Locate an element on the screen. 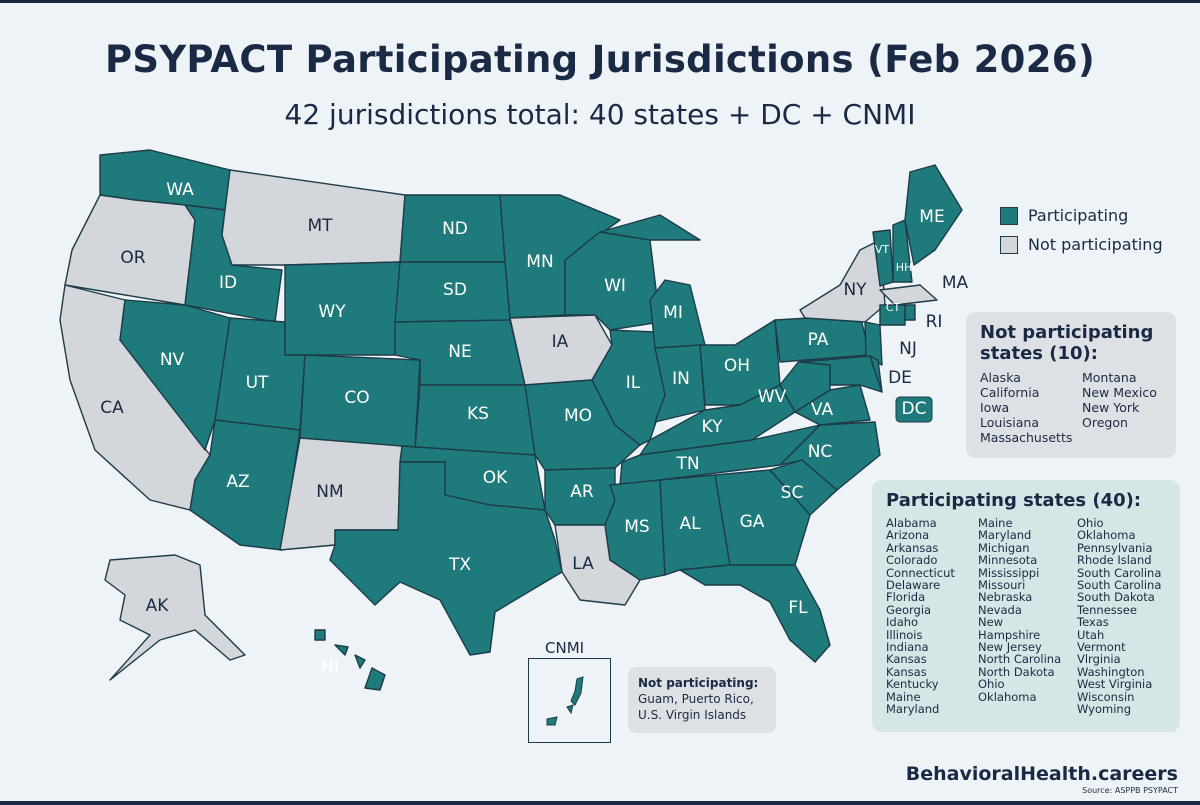  state-label-nj: NJ is located at coordinates (908, 349).